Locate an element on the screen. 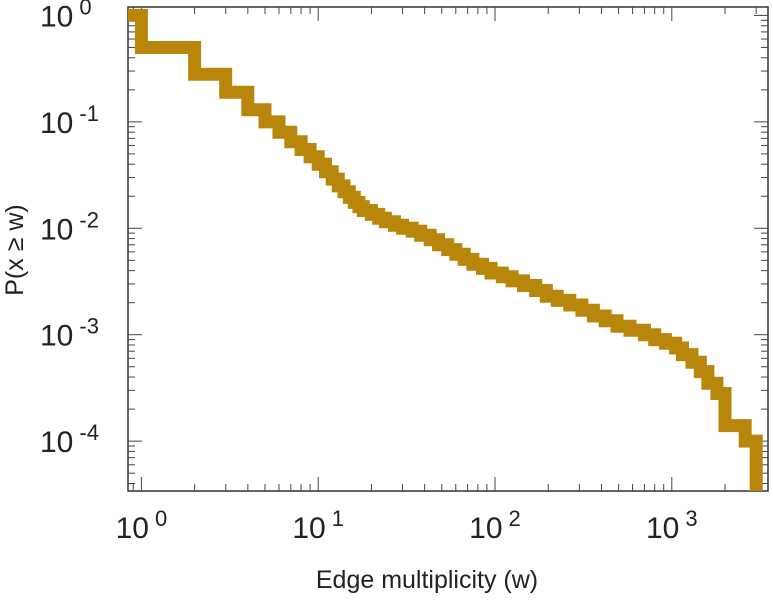 The width and height of the screenshot is (773, 600). y-tick-label: 10 -3 is located at coordinates (69, 333).